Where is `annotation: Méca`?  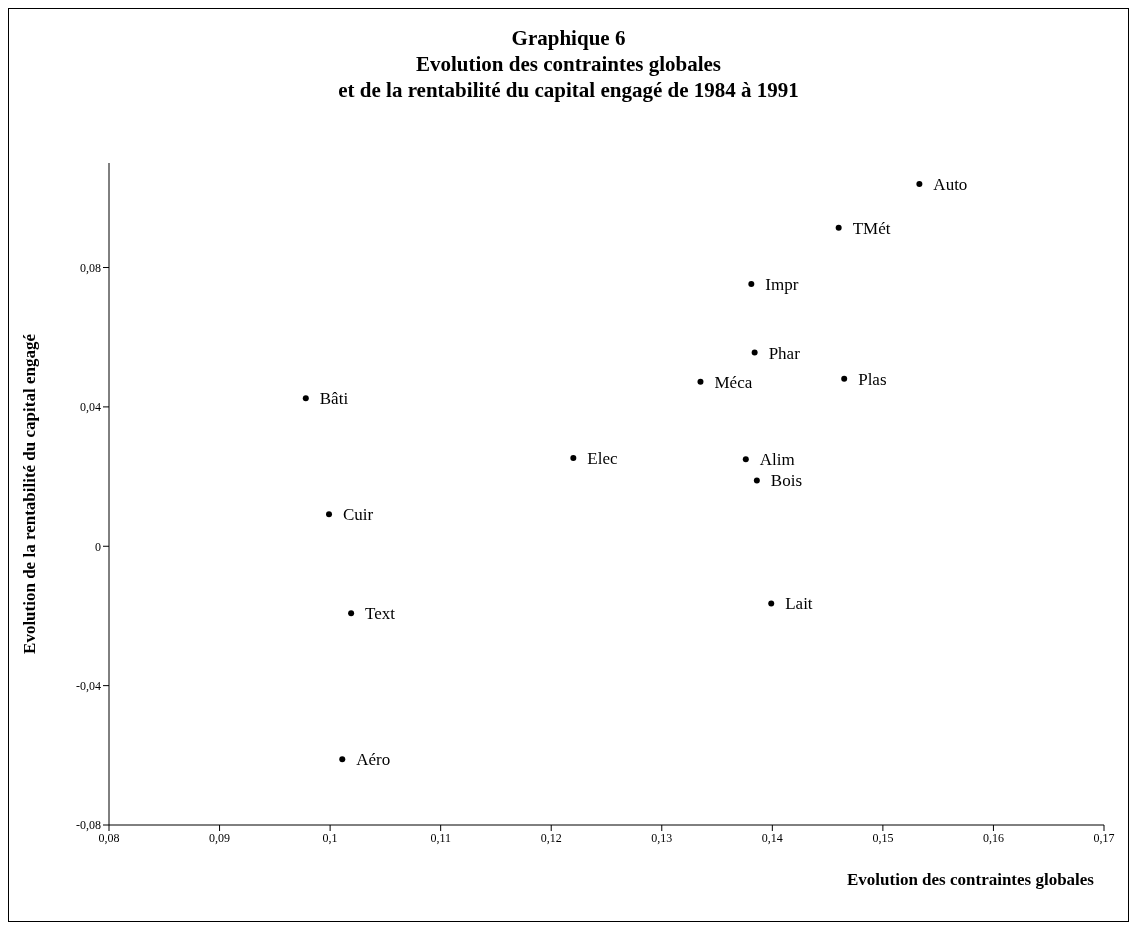
annotation: Méca is located at coordinates (733, 382).